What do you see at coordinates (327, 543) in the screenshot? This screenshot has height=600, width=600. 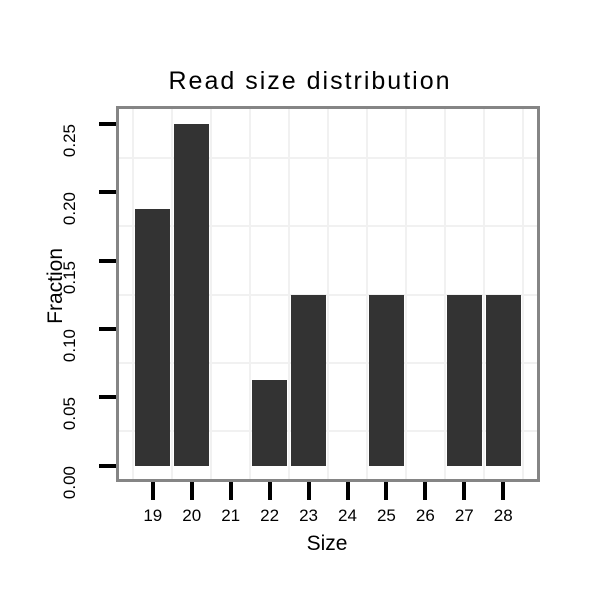 I see `x-axis-title: Size` at bounding box center [327, 543].